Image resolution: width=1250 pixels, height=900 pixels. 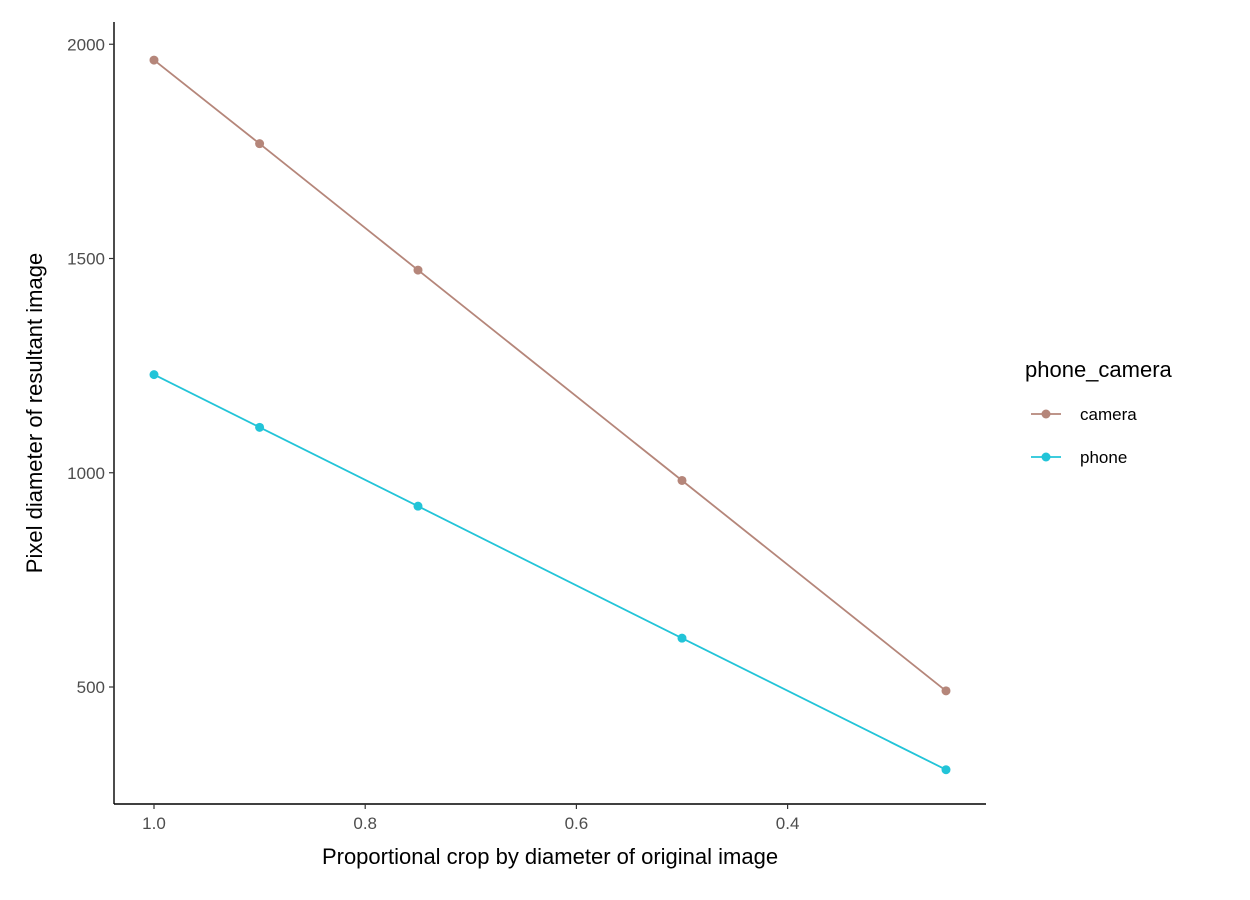 I want to click on x-tick-label: 0.6, so click(x=577, y=823).